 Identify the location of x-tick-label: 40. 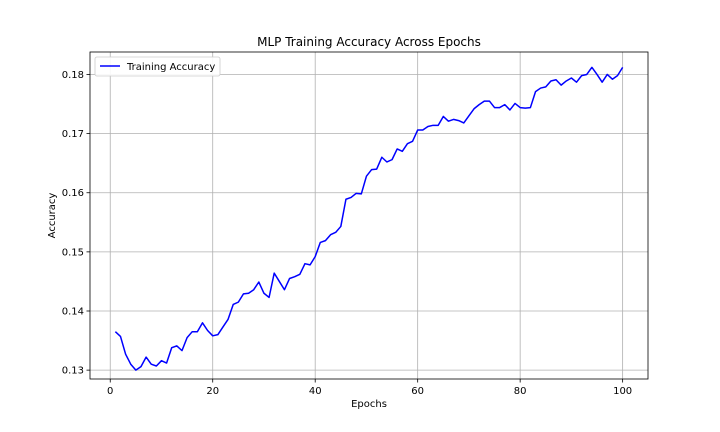
(315, 391).